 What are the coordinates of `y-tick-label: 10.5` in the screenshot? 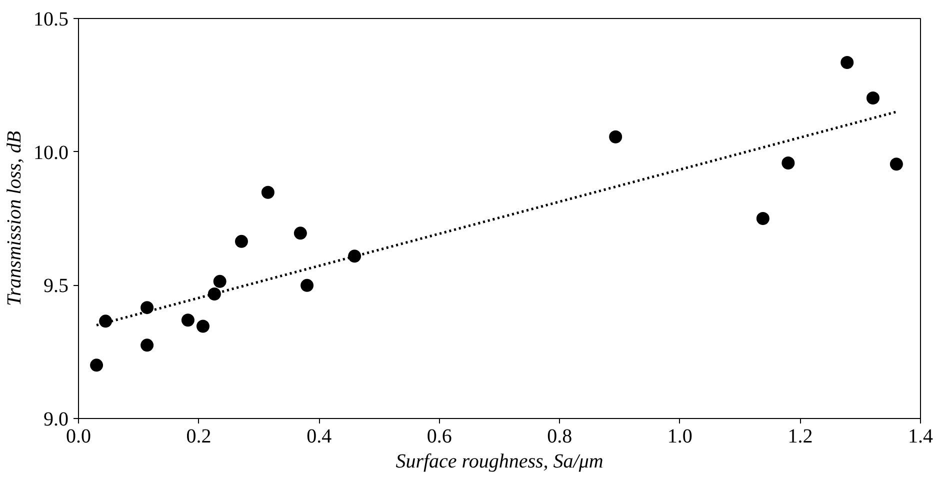 It's located at (51, 19).